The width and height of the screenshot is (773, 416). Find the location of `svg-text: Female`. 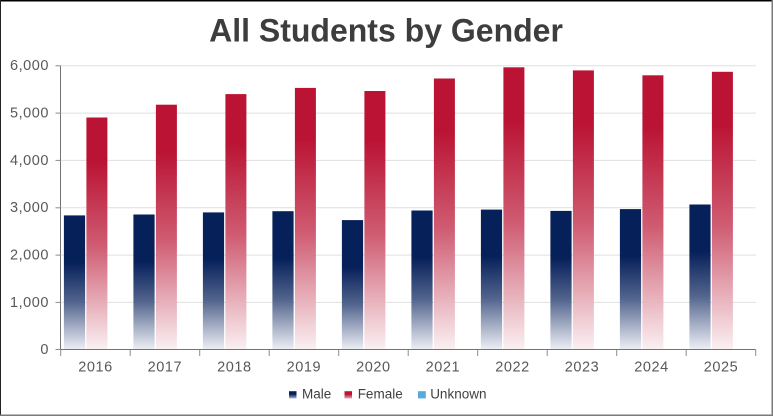

svg-text: Female is located at coordinates (380, 393).